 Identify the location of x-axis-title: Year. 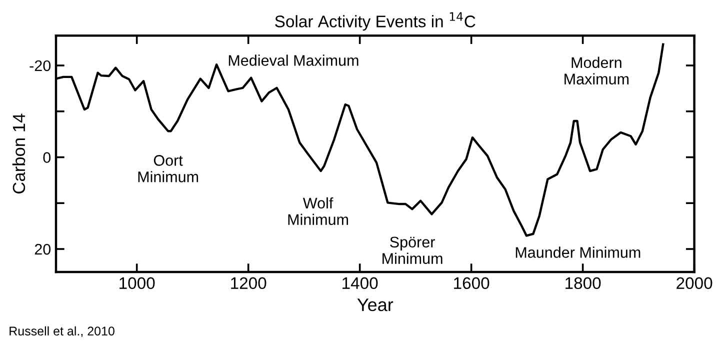
(375, 305).